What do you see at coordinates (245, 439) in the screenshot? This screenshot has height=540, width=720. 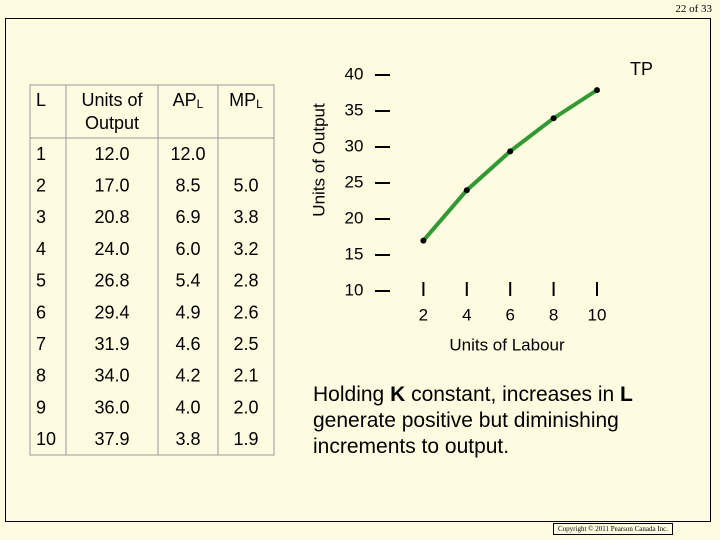 I see `table-cell: 1.9` at bounding box center [245, 439].